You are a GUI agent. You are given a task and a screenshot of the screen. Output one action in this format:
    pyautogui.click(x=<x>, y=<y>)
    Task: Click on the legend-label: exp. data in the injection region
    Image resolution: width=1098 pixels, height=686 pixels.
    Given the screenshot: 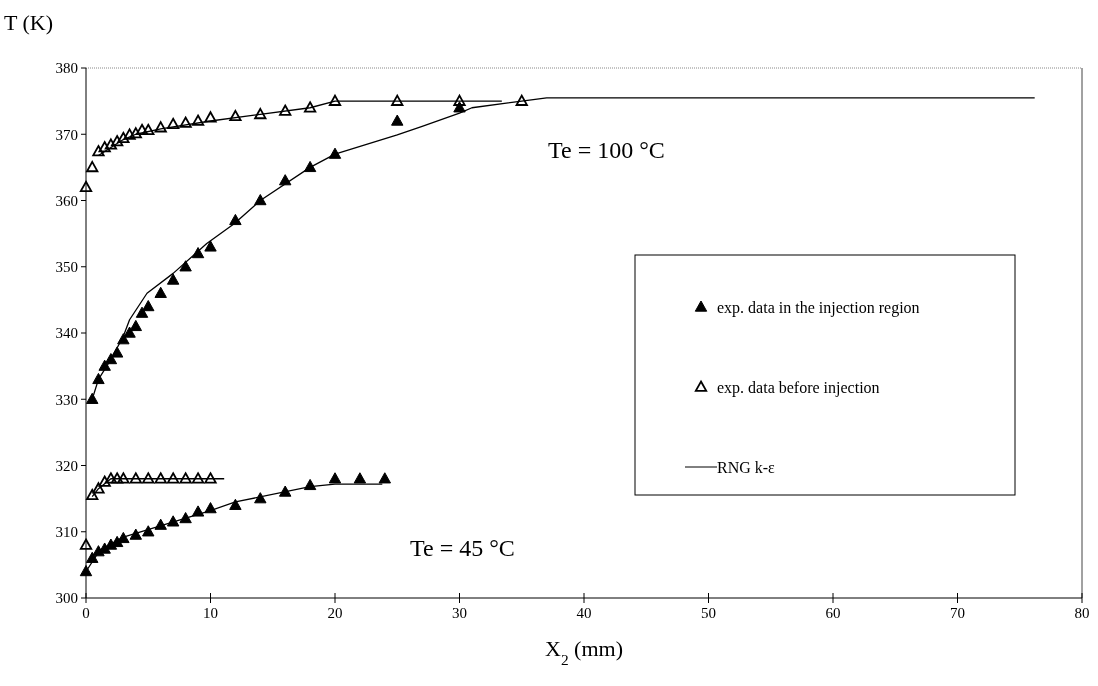 What is the action you would take?
    pyautogui.click(x=818, y=307)
    